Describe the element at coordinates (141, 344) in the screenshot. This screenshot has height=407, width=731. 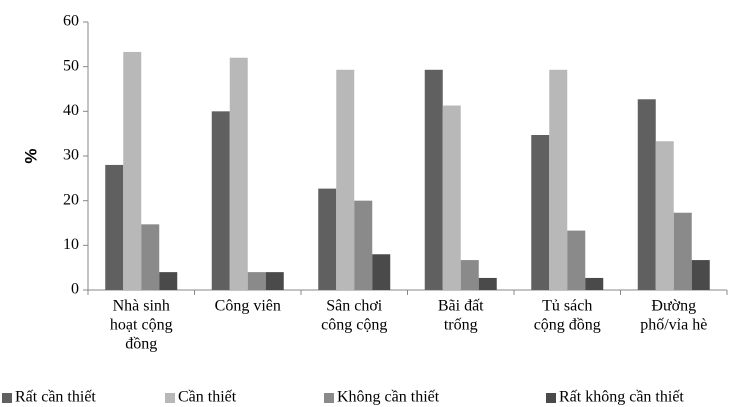
I see `x-tick-label: đồng` at that location.